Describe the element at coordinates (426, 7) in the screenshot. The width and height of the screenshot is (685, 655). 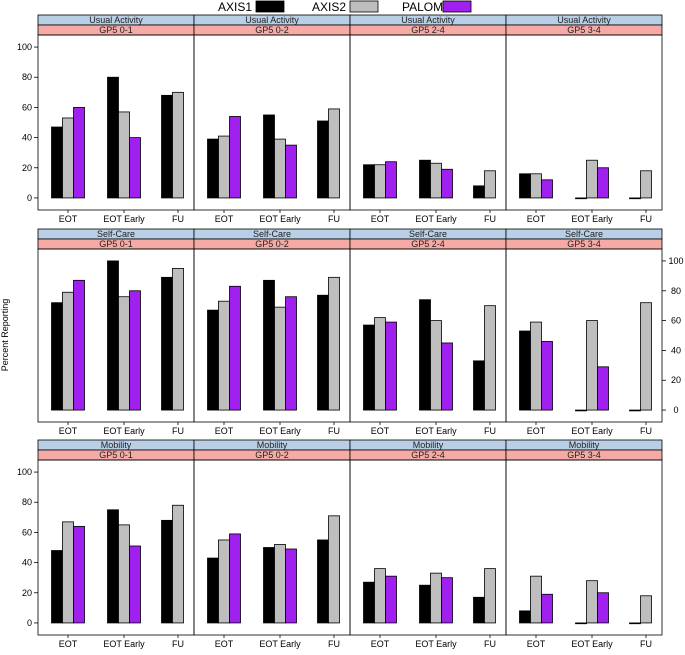
I see `legend-label-paloma: PALOMA` at that location.